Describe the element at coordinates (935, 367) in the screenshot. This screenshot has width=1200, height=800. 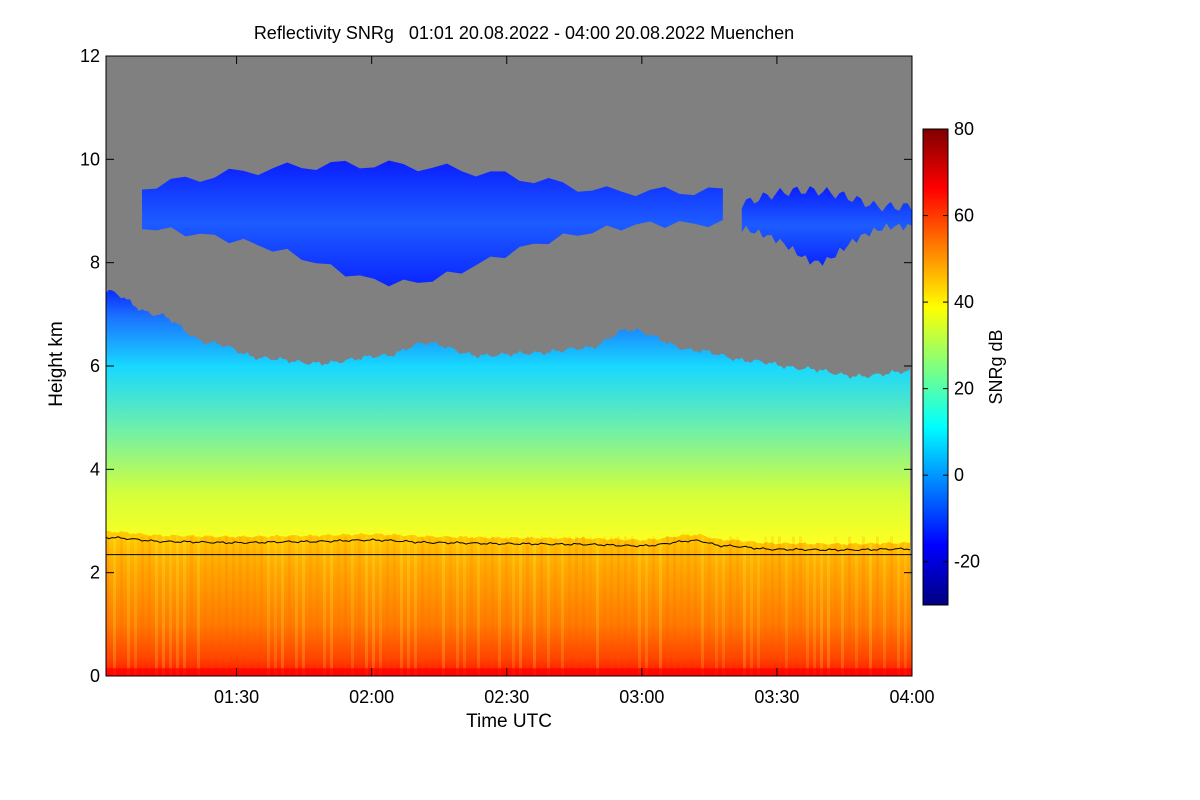
I see `colorbar-scale` at that location.